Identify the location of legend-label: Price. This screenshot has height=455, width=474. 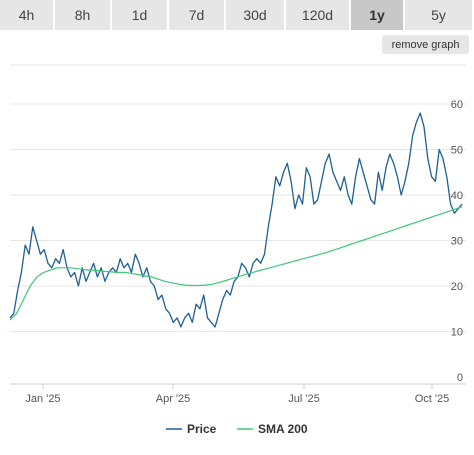
(202, 429).